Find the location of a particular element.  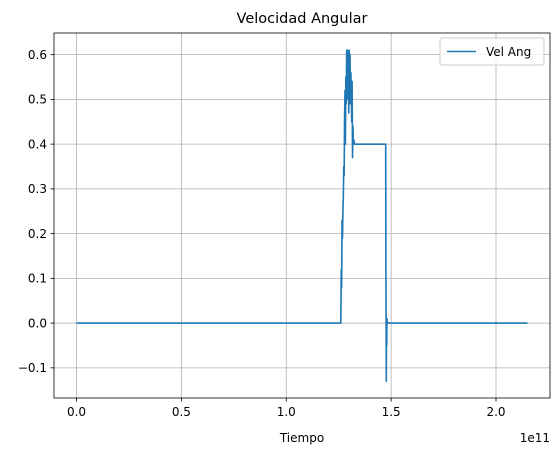

y-tick-label: 0.4 is located at coordinates (37, 144).